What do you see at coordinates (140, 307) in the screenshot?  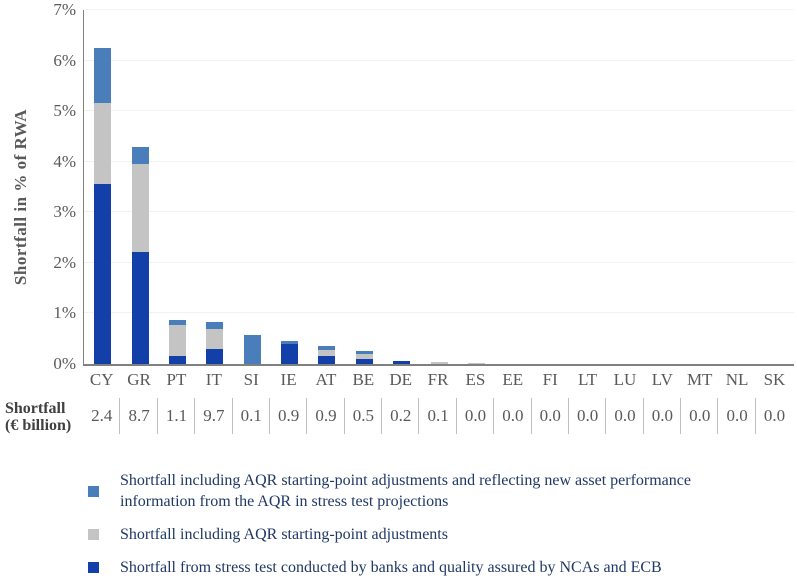 I see `bar-segment-gr-stress_test` at bounding box center [140, 307].